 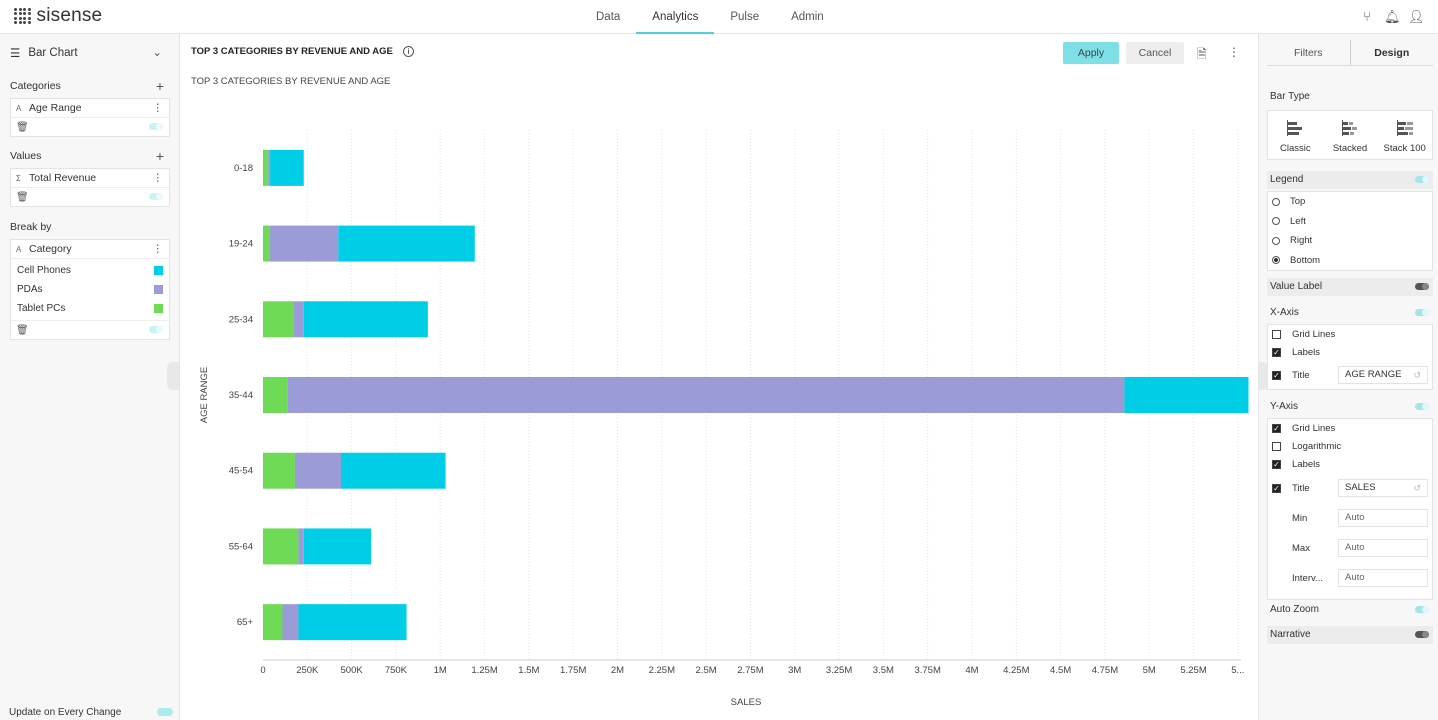 I want to click on value-label-toggle, so click(x=1422, y=286).